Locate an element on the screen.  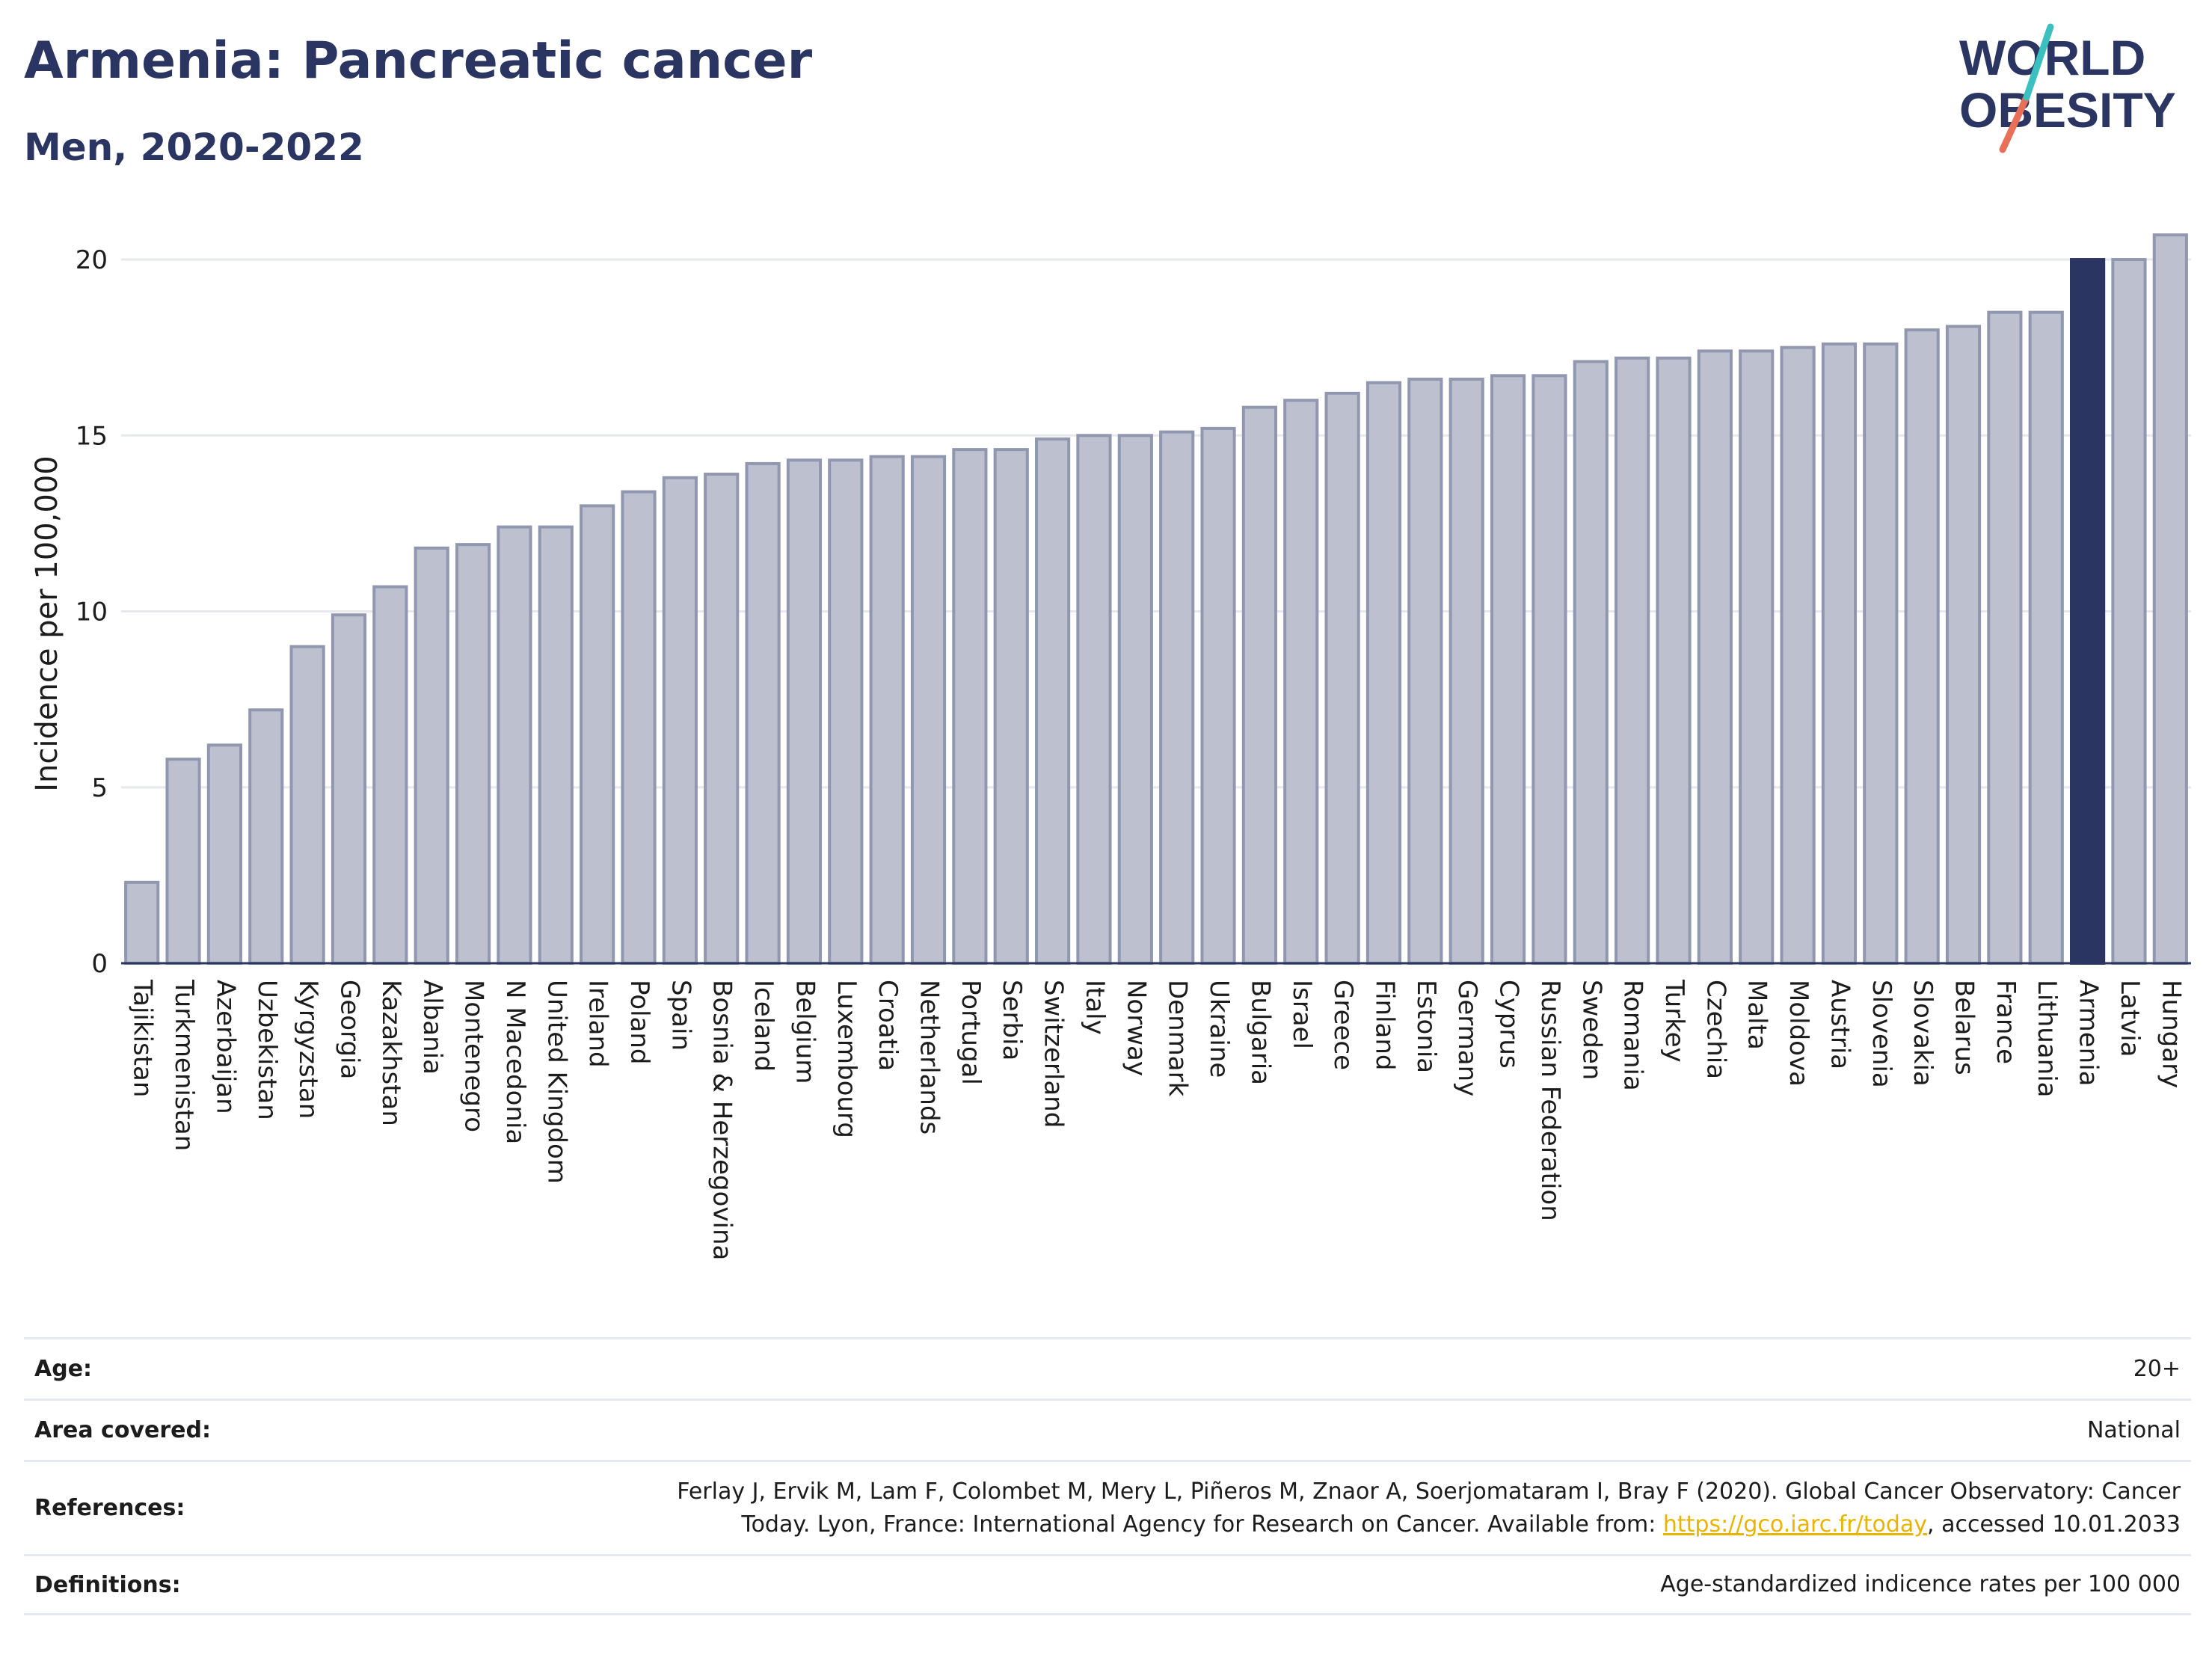
logo-slash-red is located at coordinates (2014, 123).